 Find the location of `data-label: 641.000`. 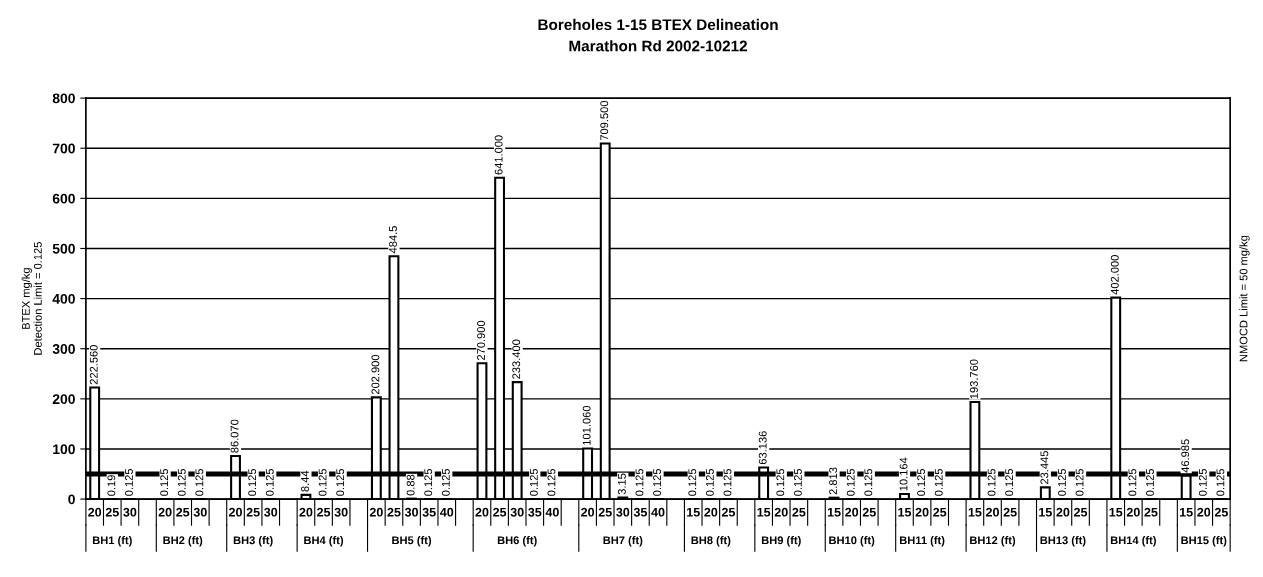

data-label: 641.000 is located at coordinates (498, 155).